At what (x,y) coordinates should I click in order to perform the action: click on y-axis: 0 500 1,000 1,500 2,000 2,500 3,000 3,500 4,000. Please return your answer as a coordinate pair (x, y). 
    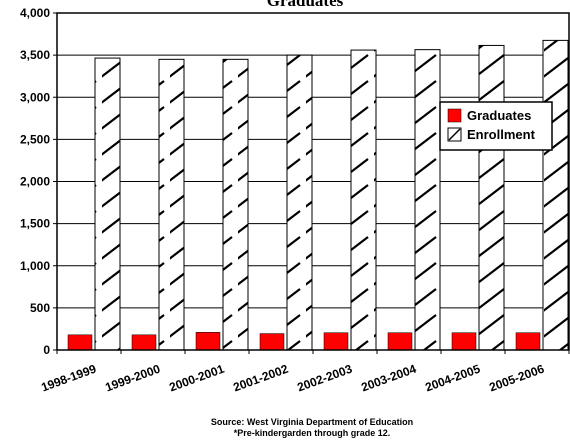
    Looking at the image, I should click on (38, 181).